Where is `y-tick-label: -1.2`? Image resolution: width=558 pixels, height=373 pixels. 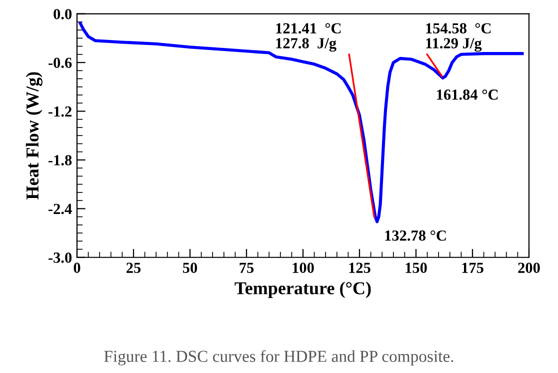
y-tick-label: -1.2 is located at coordinates (60, 111).